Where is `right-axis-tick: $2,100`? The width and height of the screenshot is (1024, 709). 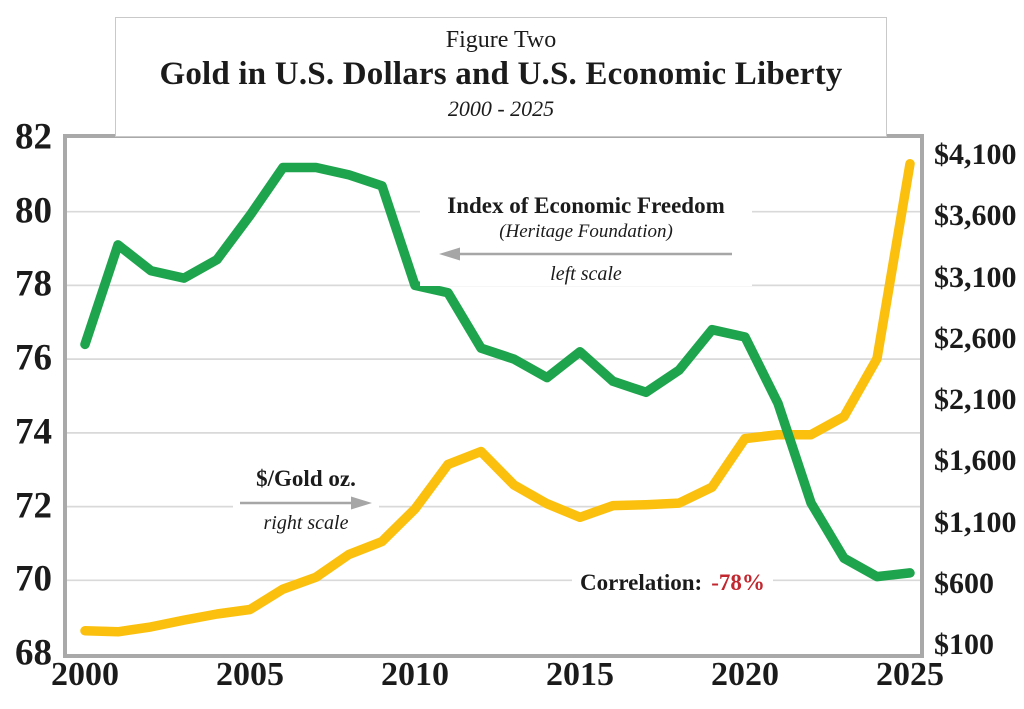 right-axis-tick: $2,100 is located at coordinates (975, 399).